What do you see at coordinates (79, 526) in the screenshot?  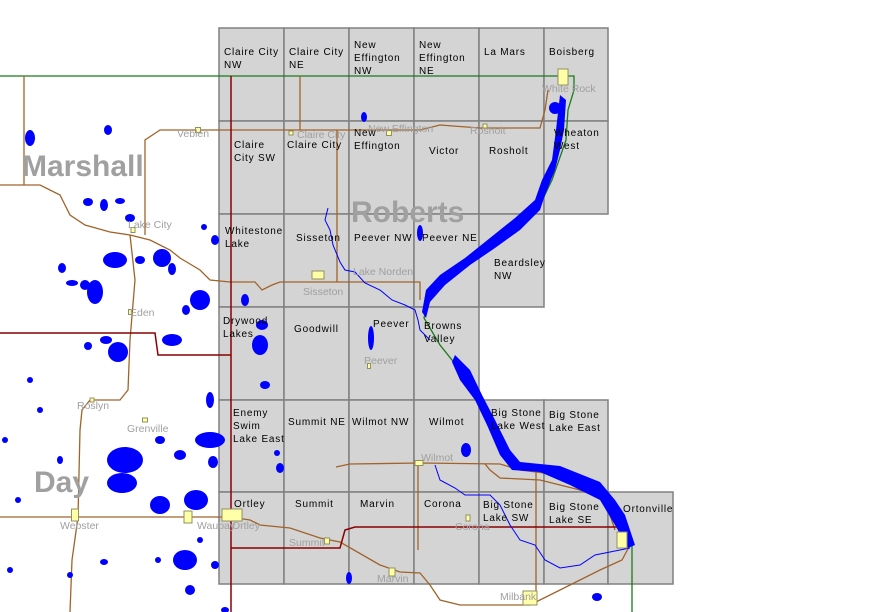 I see `town-label: Webster` at bounding box center [79, 526].